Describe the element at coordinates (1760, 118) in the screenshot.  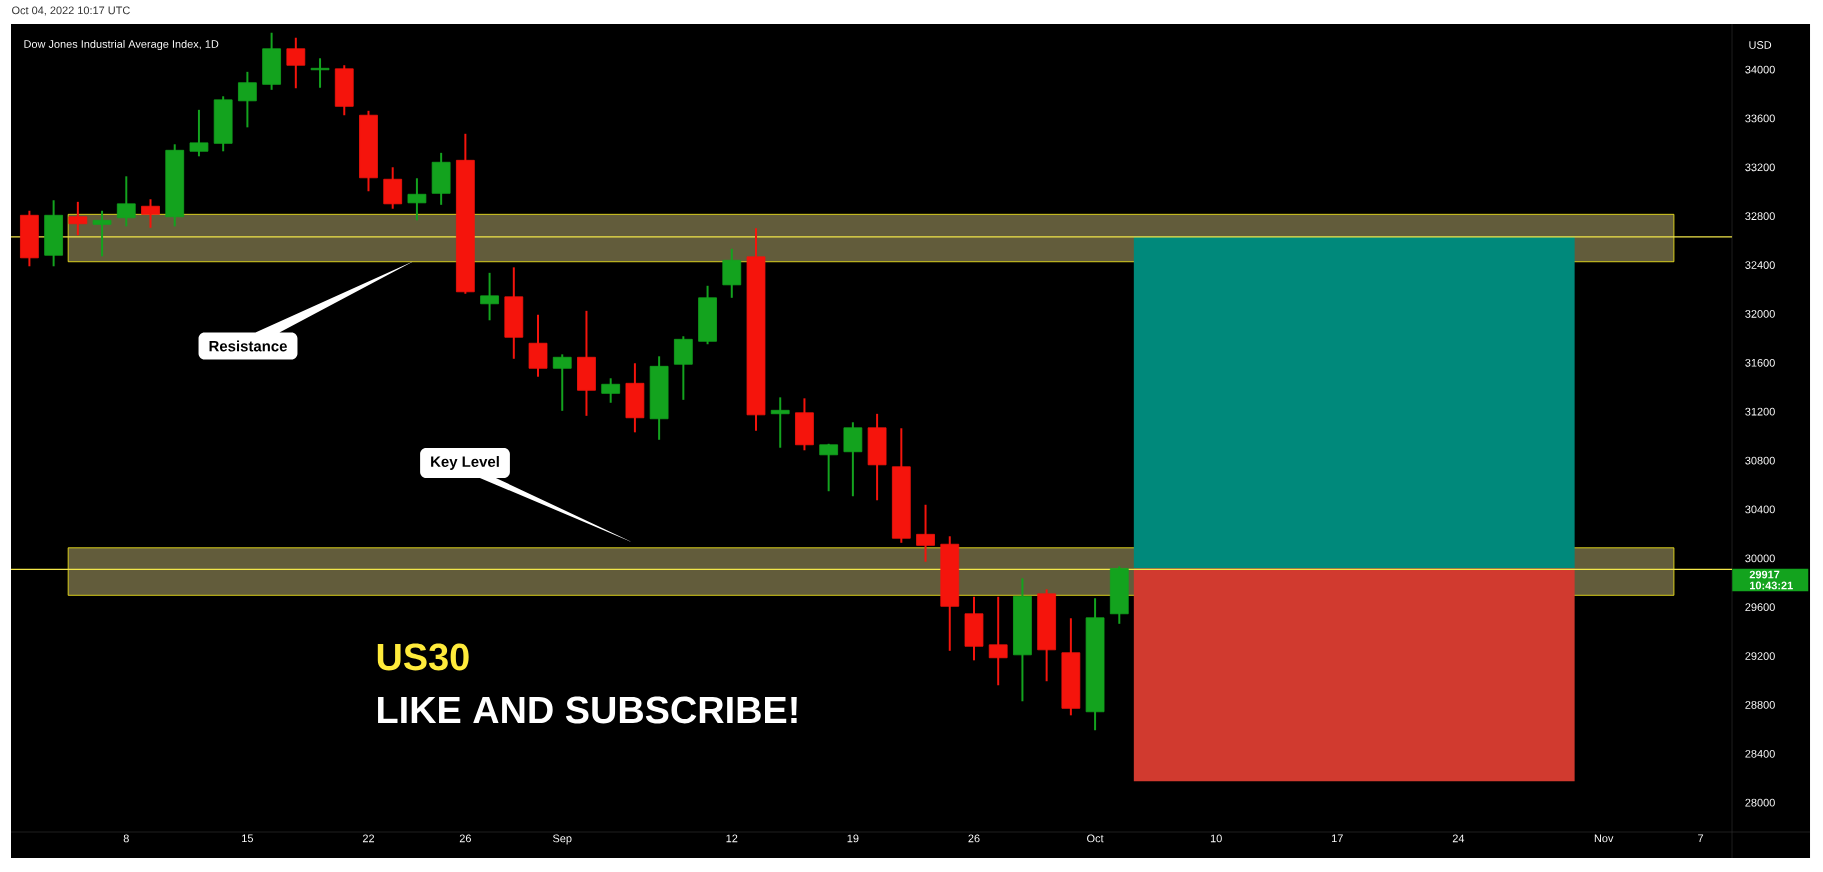
I see `y-tick-label: 33600` at that location.